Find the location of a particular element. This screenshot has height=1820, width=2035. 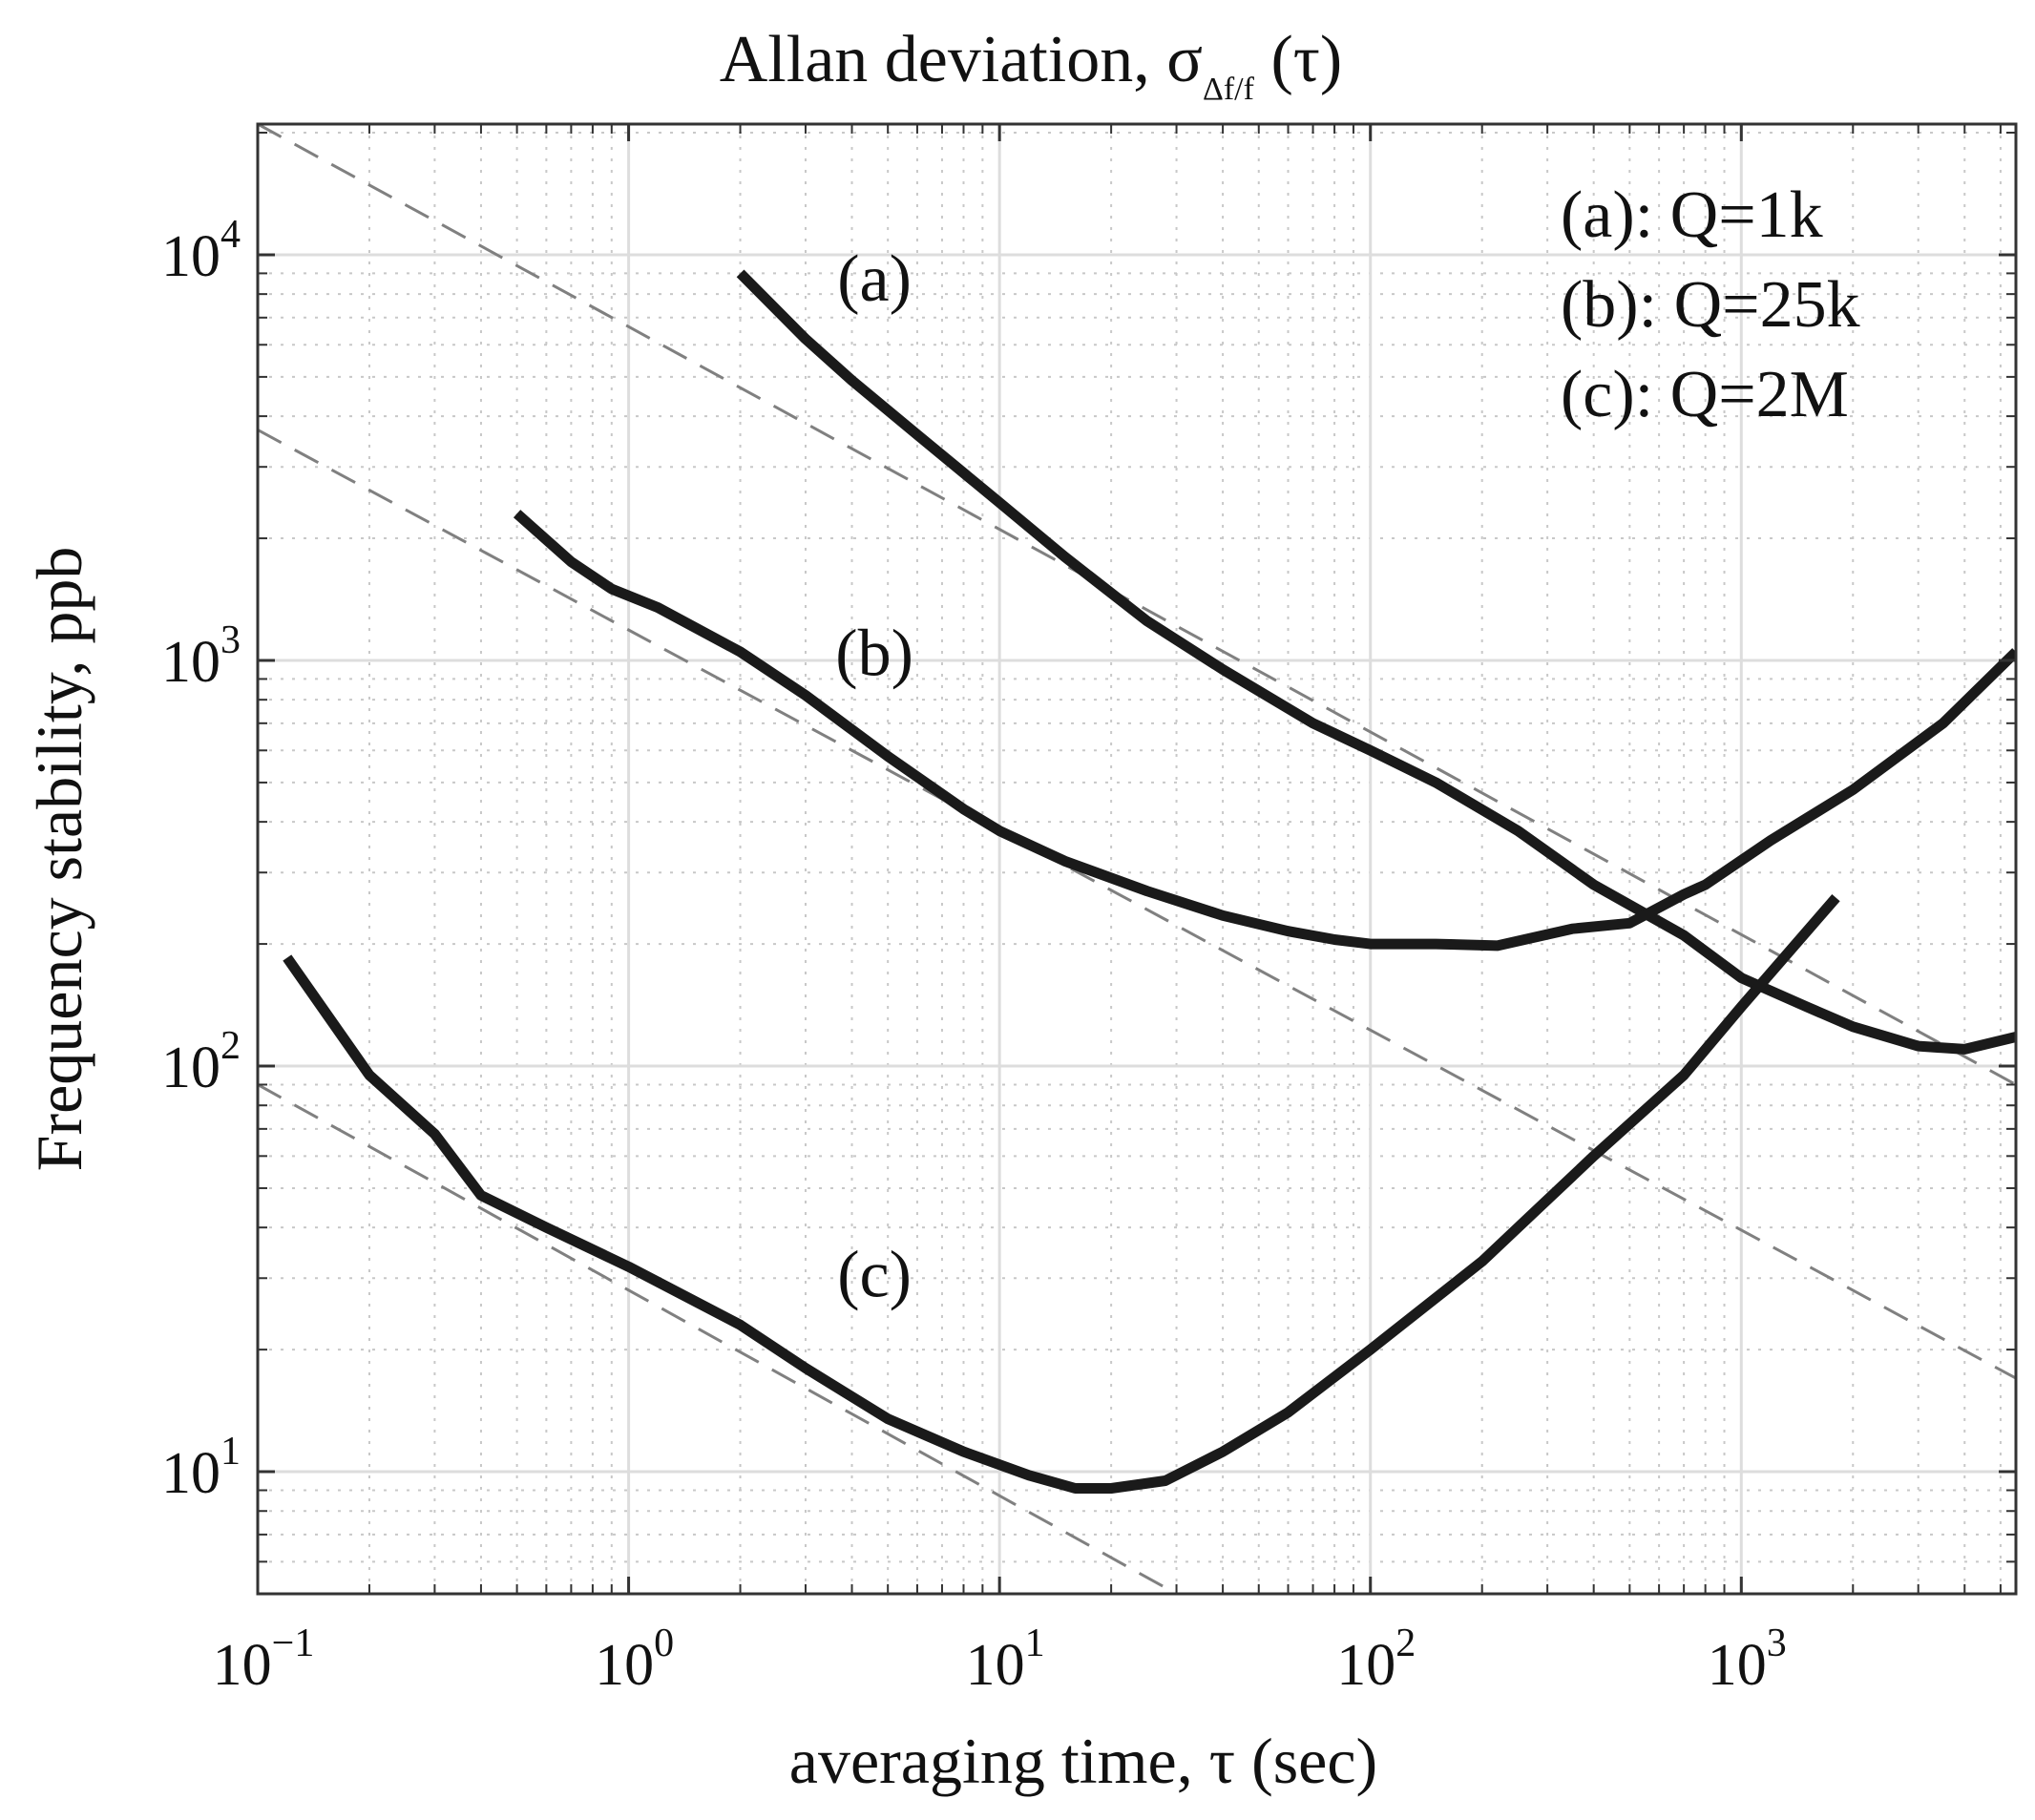

y-tick-label: 10³ is located at coordinates (201, 656).